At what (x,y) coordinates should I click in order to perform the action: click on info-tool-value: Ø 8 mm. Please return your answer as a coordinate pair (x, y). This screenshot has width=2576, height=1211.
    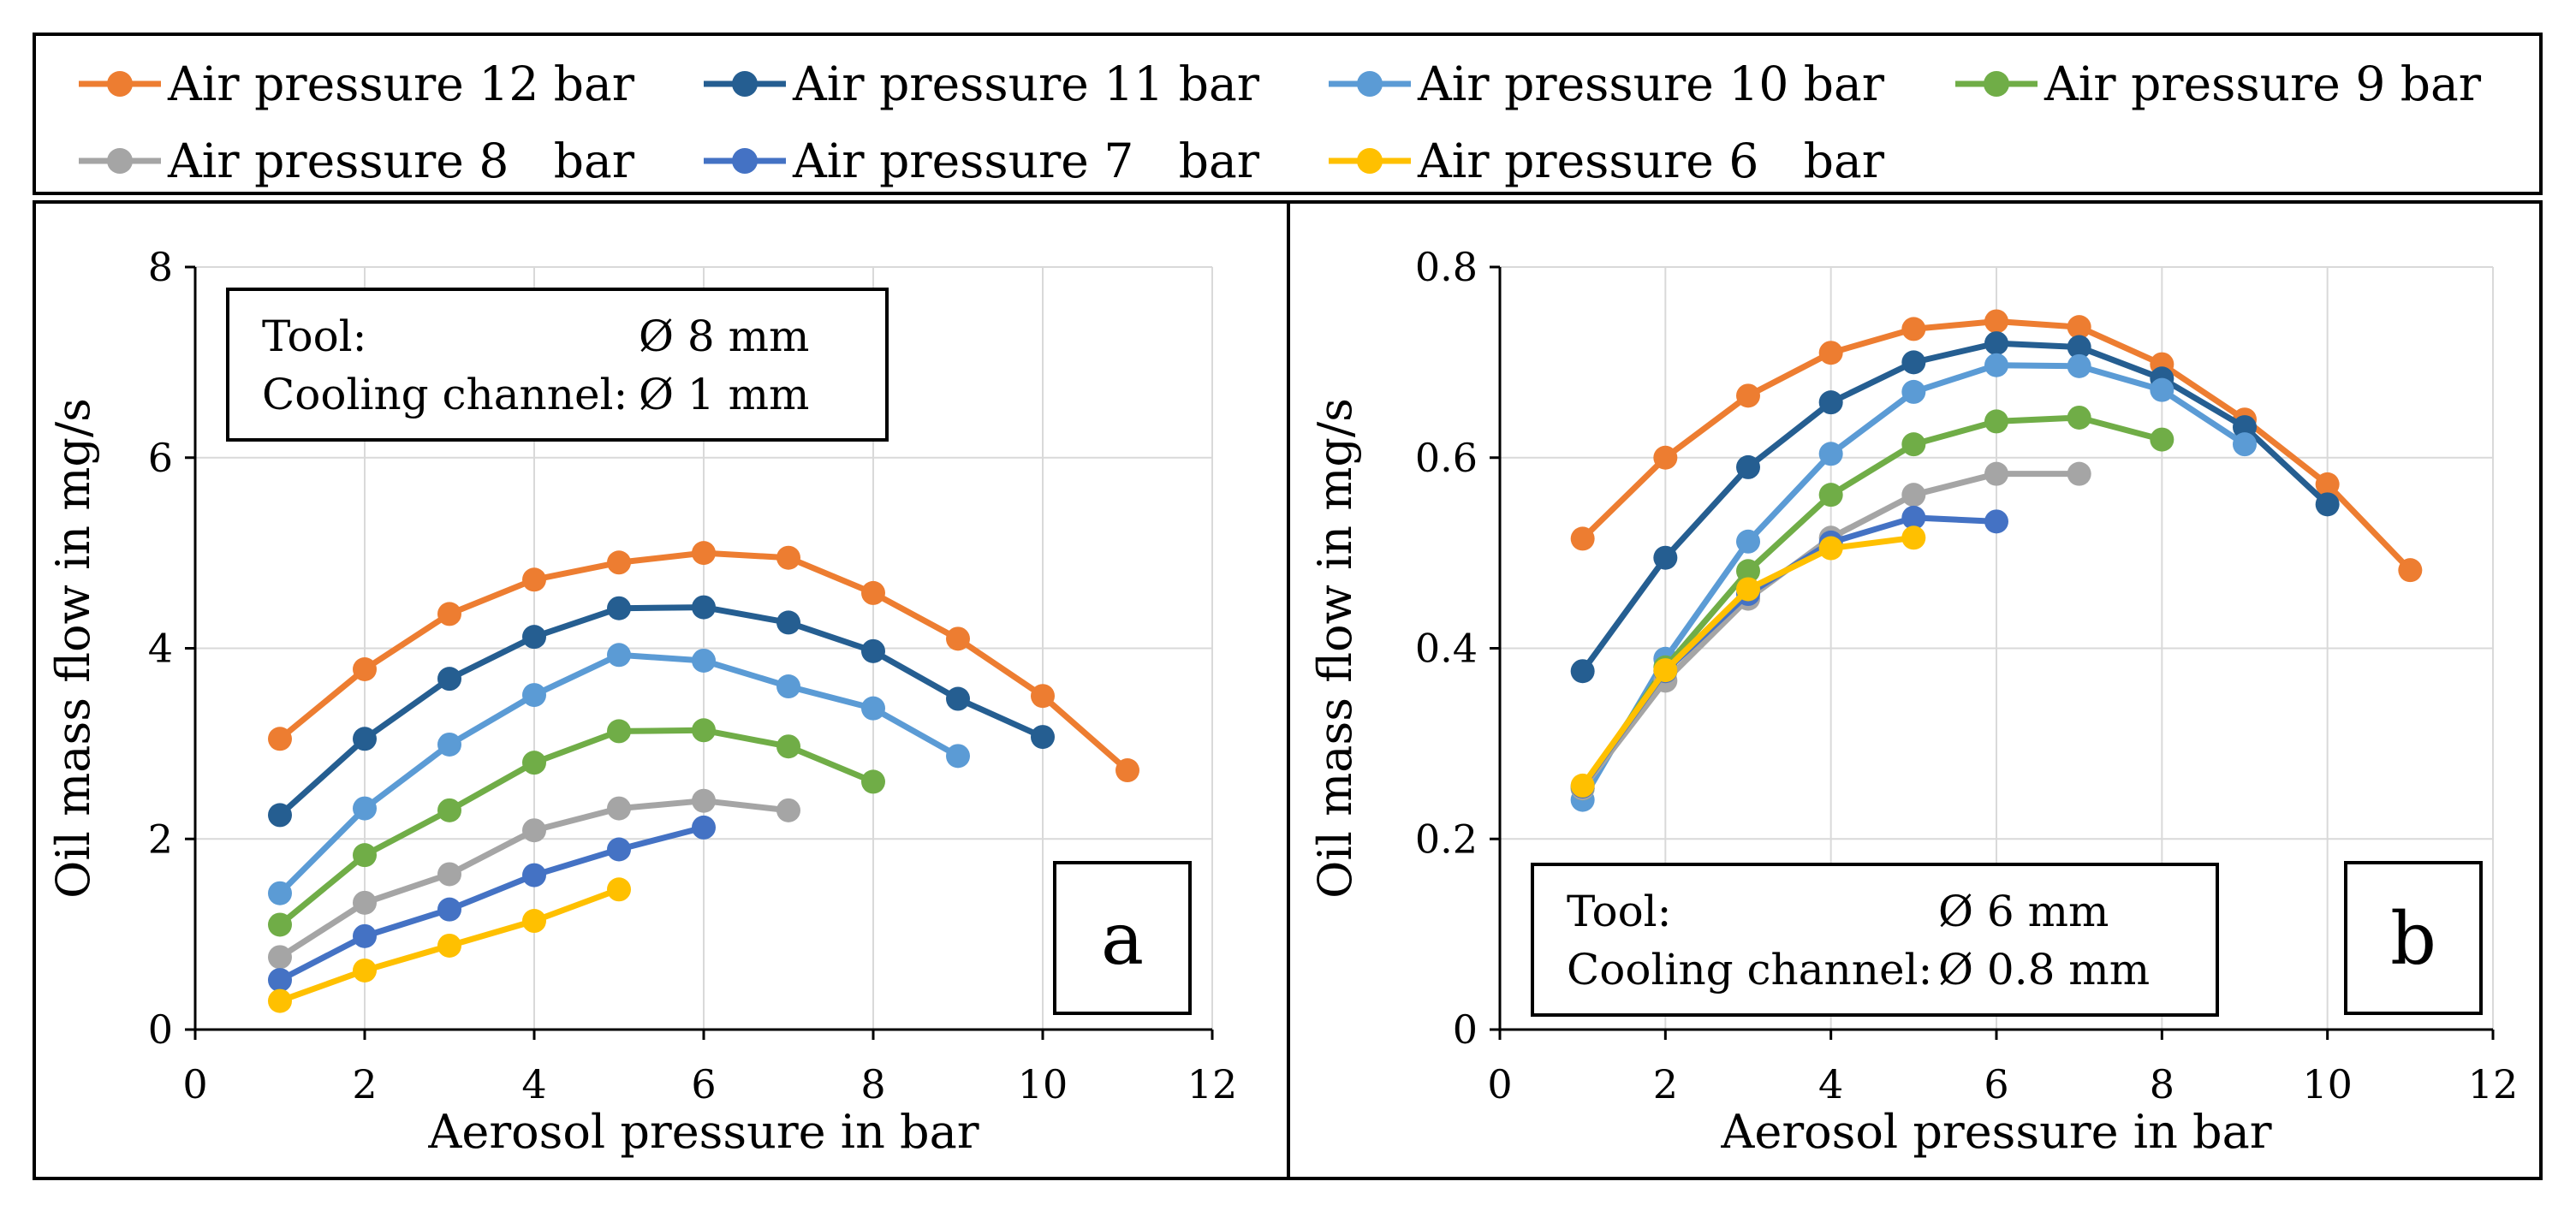
    Looking at the image, I should click on (724, 337).